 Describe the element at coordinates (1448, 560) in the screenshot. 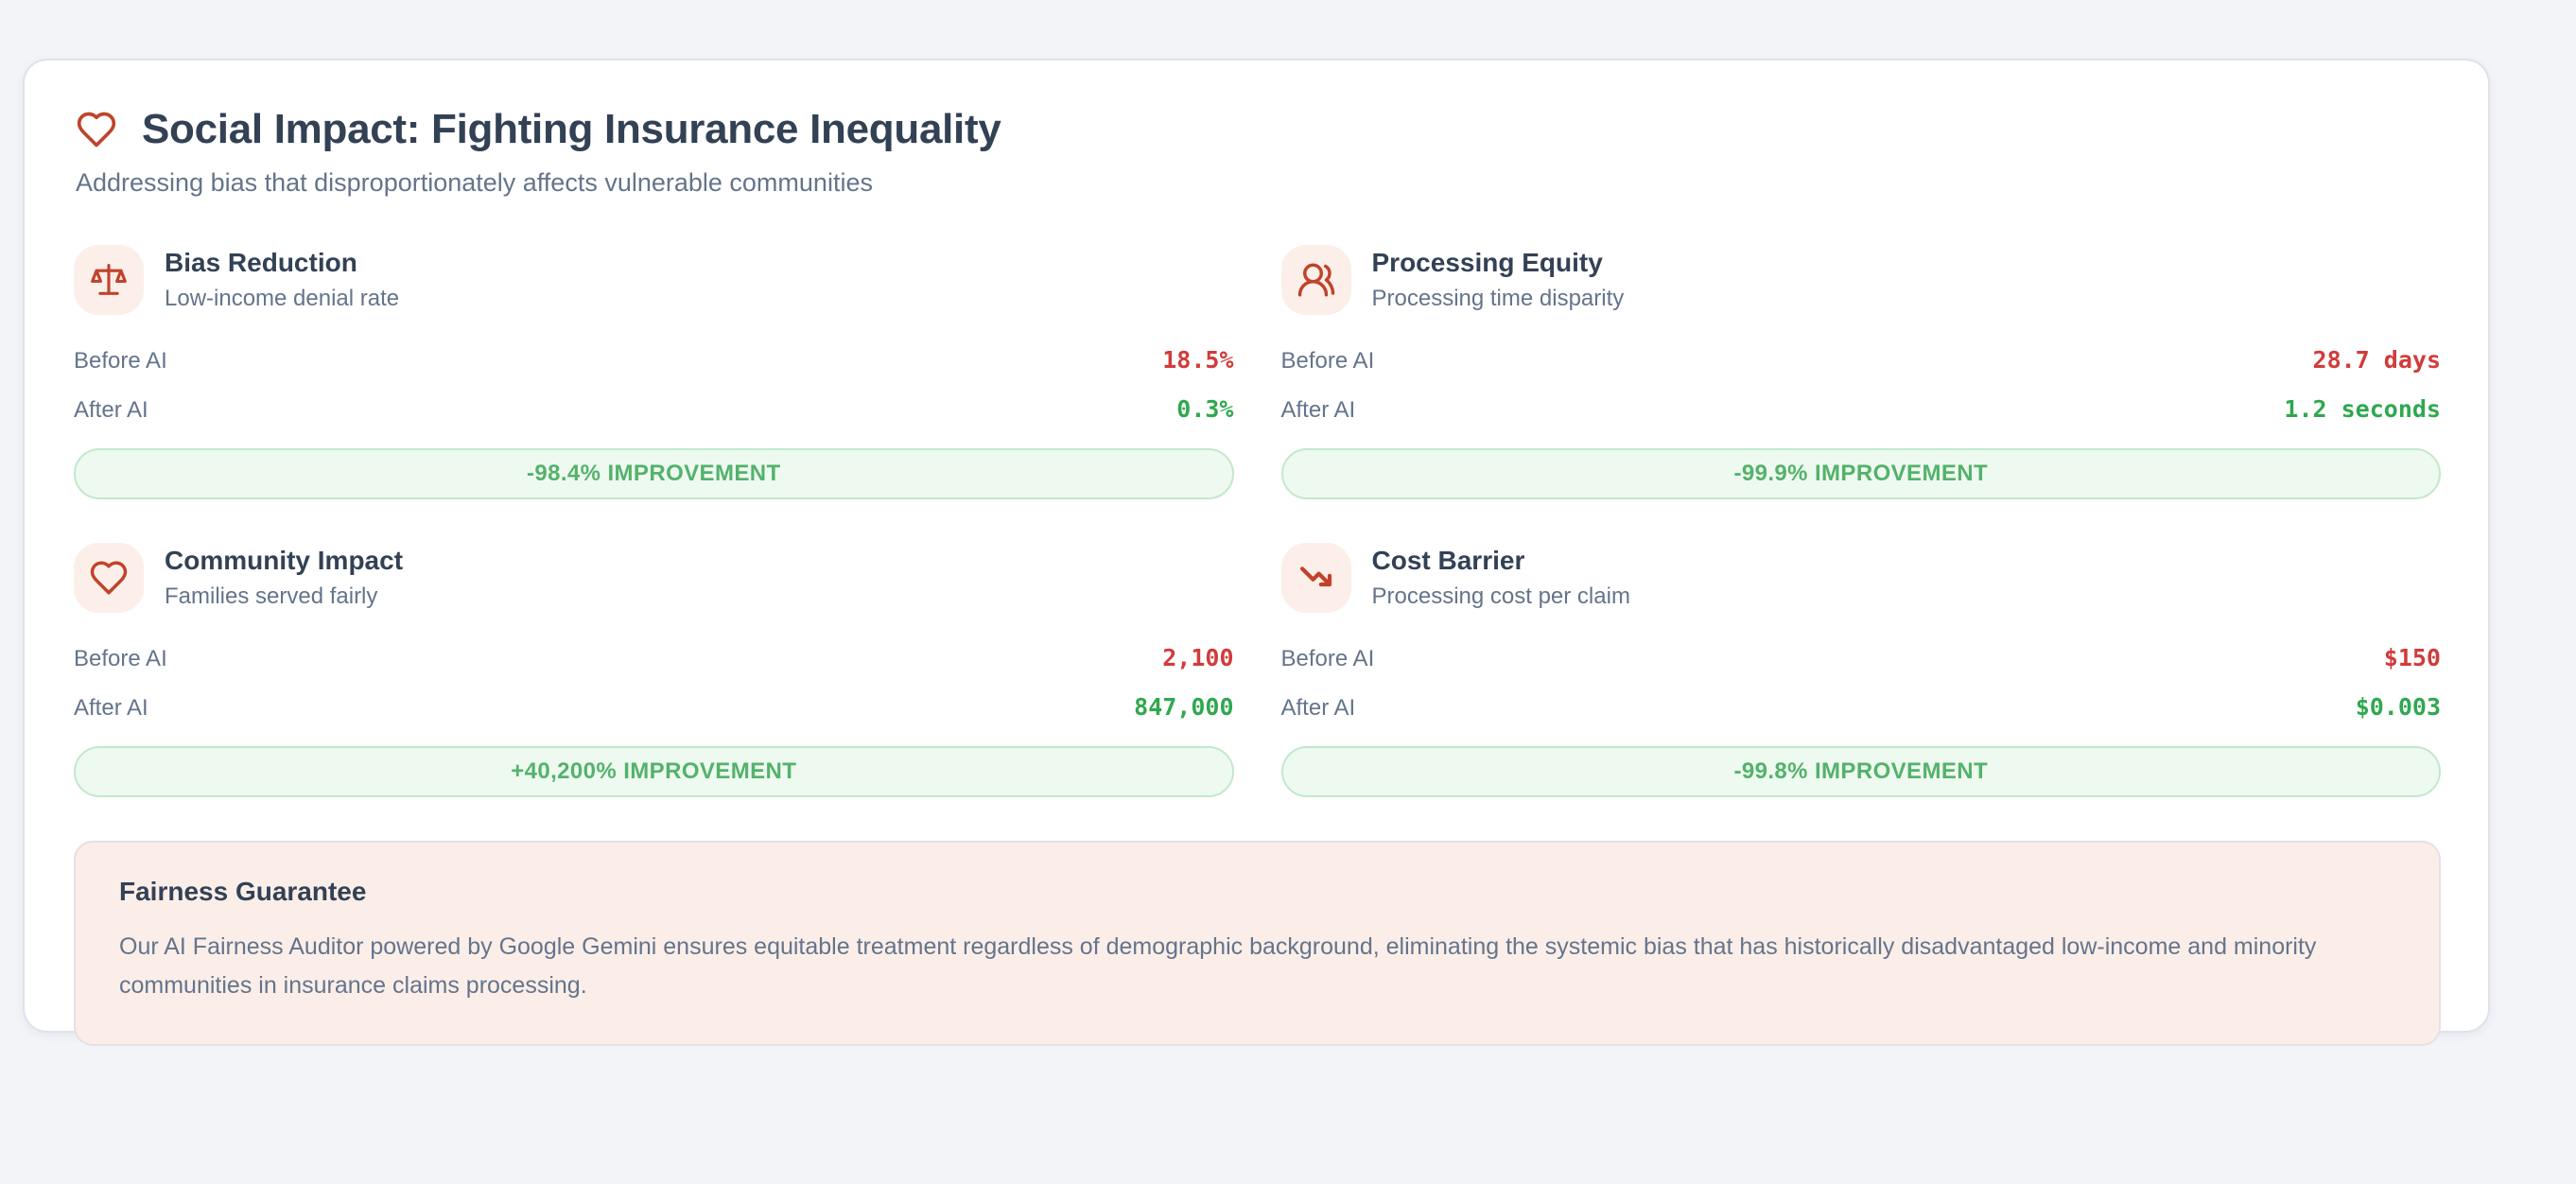

I see `metric-title: Cost Barrier` at that location.